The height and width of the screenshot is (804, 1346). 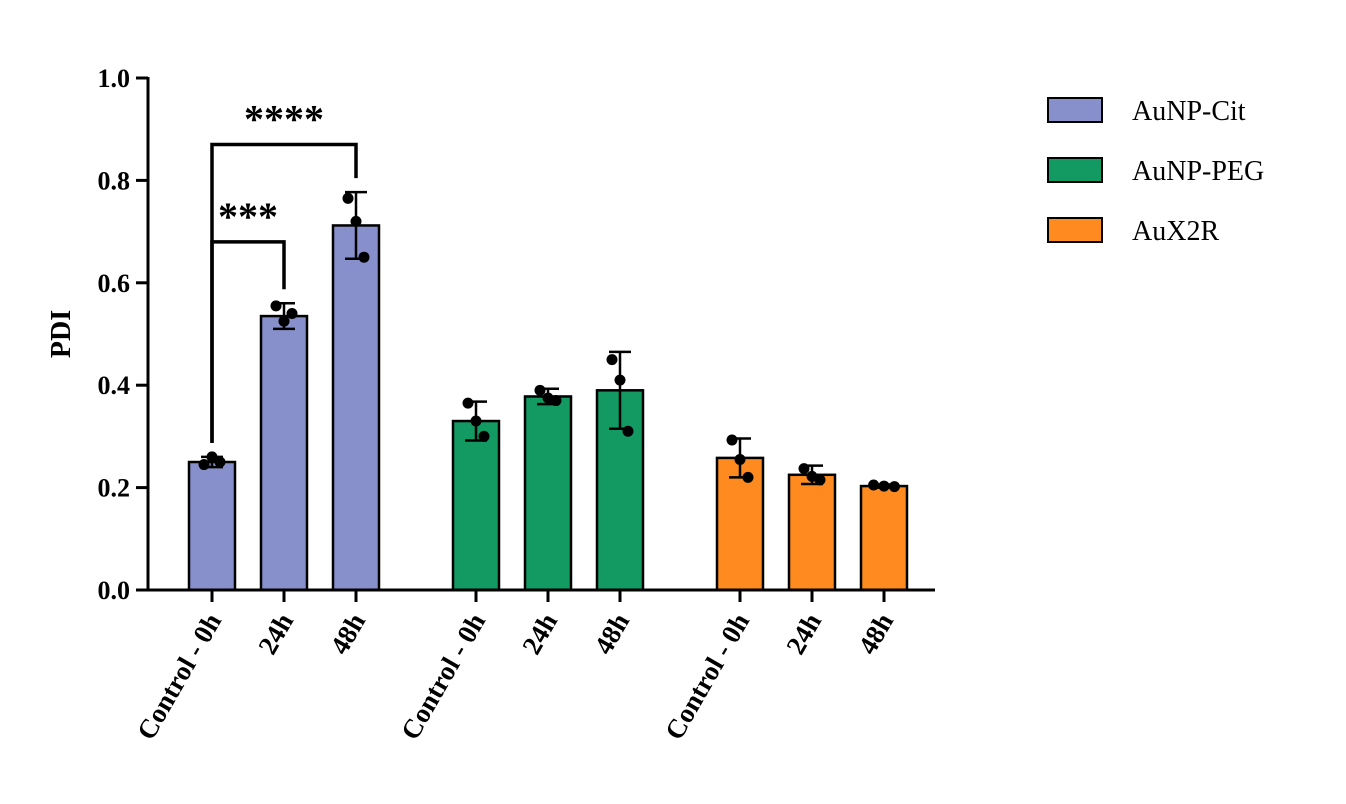 What do you see at coordinates (114, 488) in the screenshot?
I see `y-tick-label-1: 0.2` at bounding box center [114, 488].